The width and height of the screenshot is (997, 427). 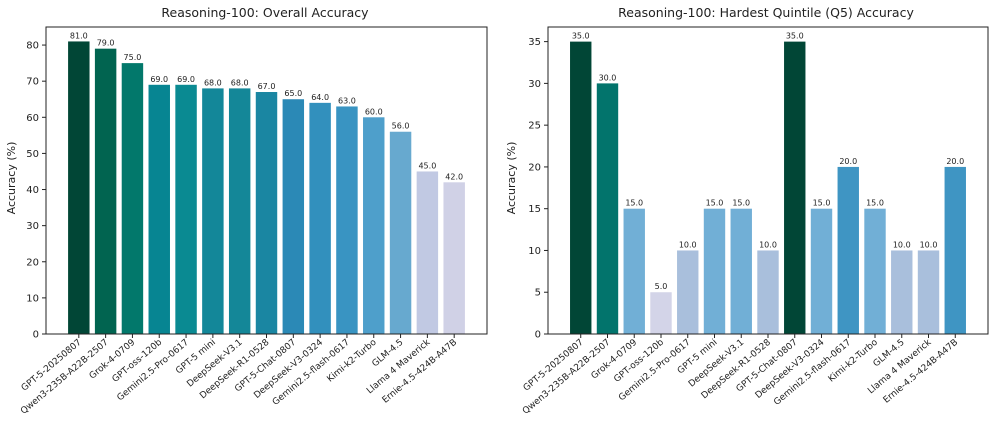 What do you see at coordinates (608, 77) in the screenshot?
I see `data-label: 30.0` at bounding box center [608, 77].